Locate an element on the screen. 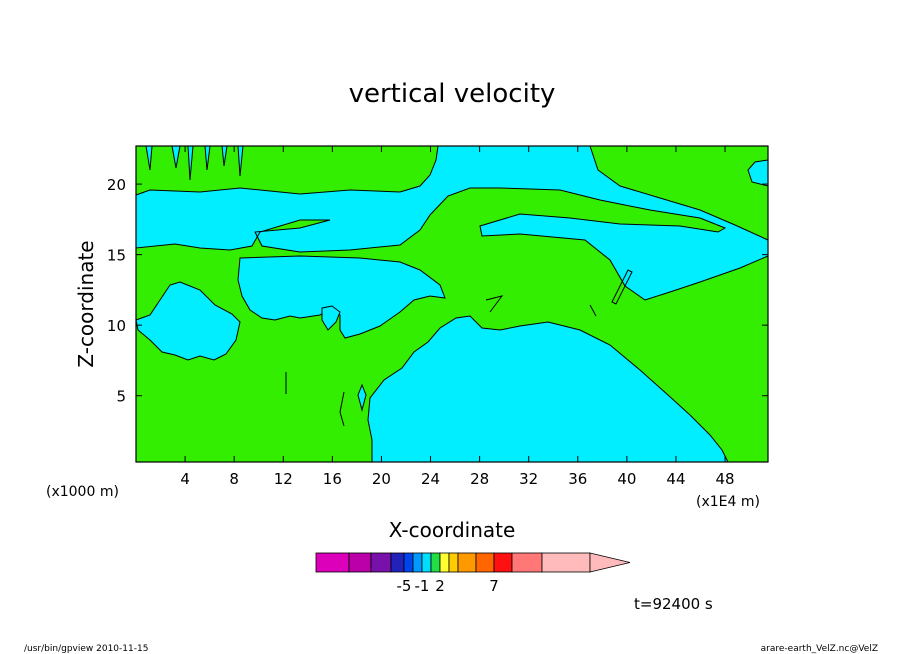 The image size is (904, 654). x-tick-label: 20 is located at coordinates (381, 479).